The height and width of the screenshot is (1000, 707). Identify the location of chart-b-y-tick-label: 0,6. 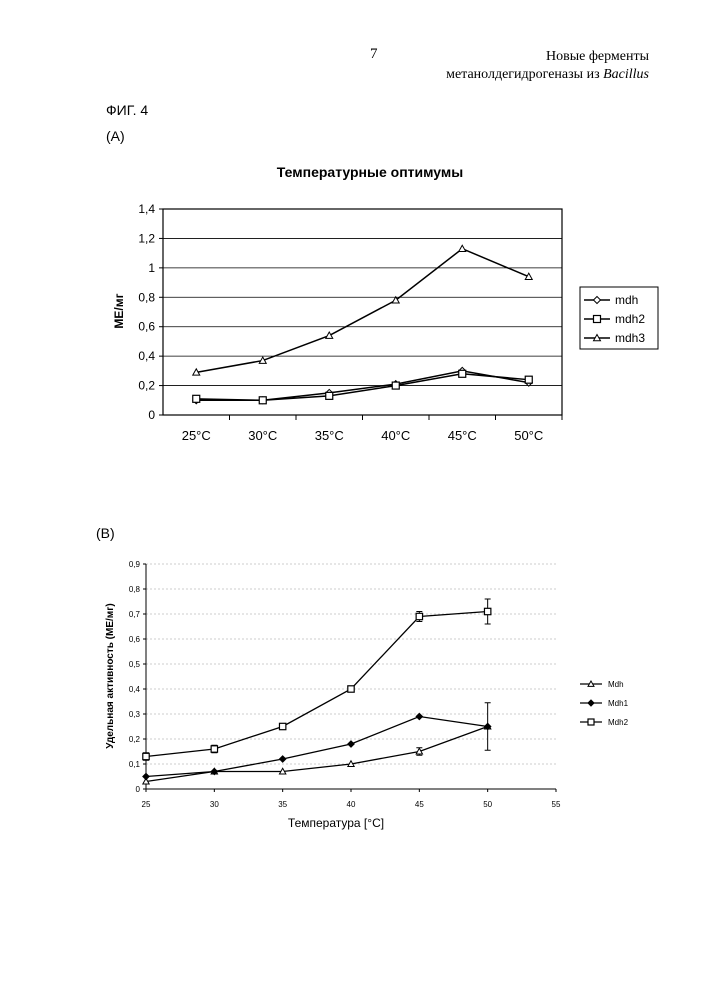
(135, 639).